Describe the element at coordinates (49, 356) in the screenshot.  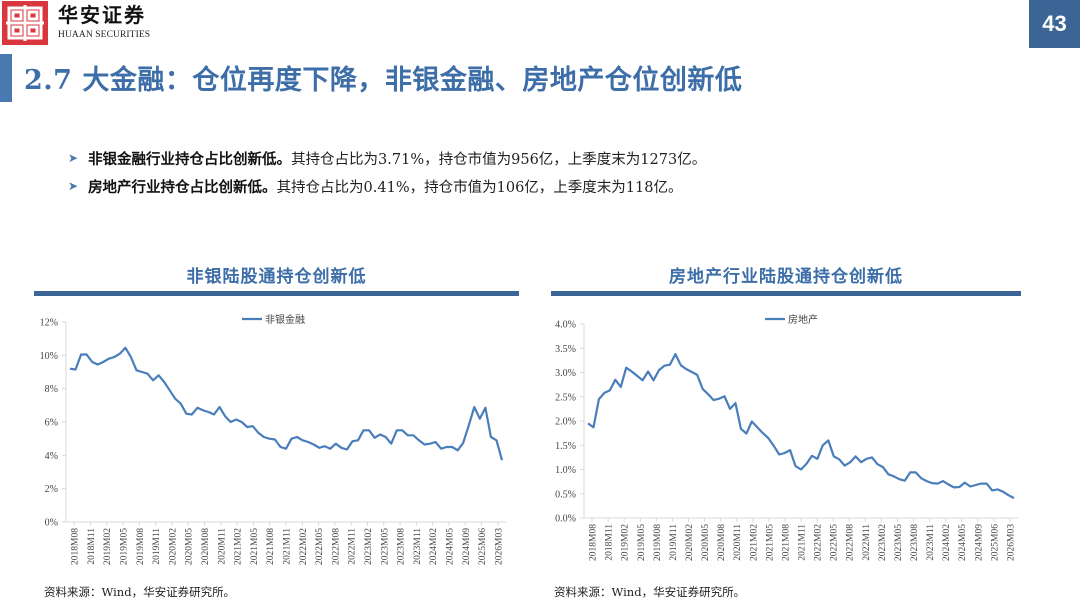
I see `y-tick-label: 10%` at that location.